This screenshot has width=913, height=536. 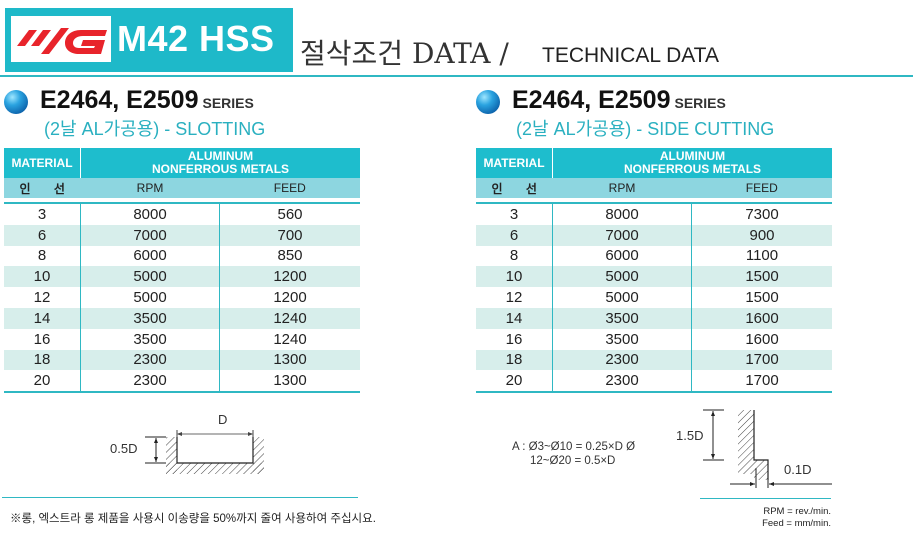 I want to click on table-row: 12 5000 1500, so click(x=654, y=297).